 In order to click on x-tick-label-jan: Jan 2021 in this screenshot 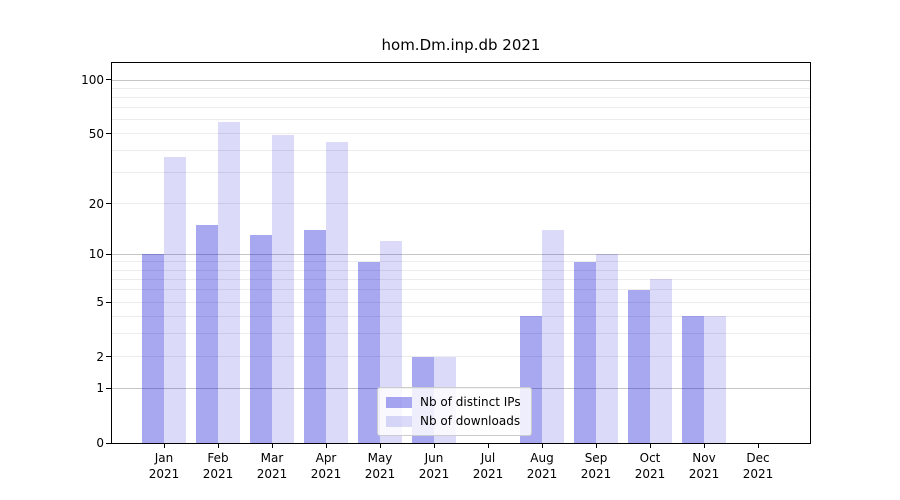, I will do `click(164, 466)`.